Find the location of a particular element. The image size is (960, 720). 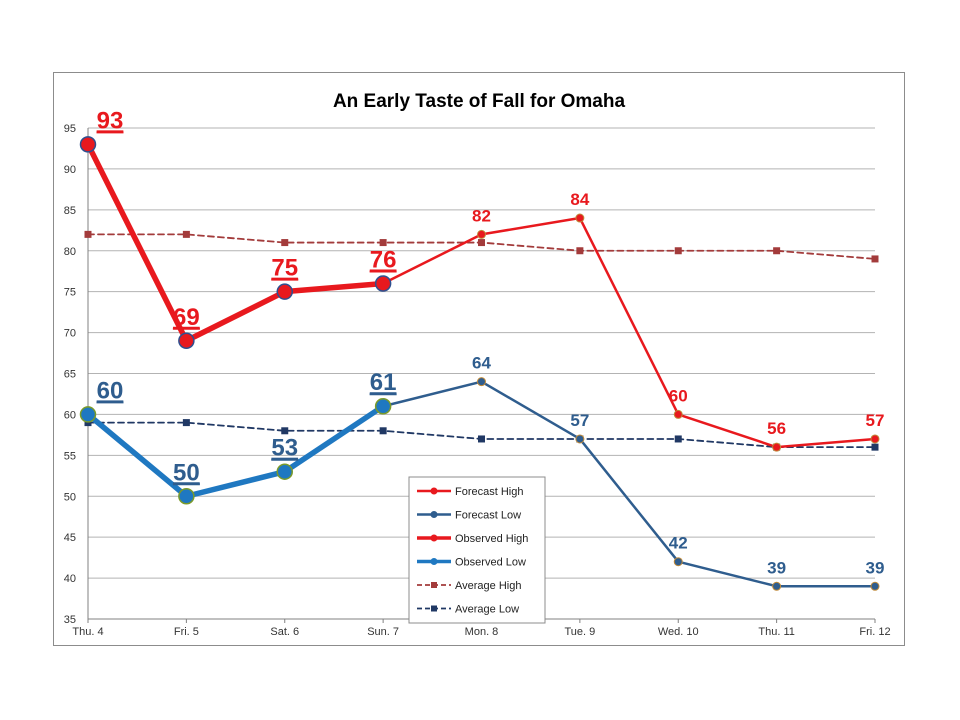

legend-label: Forecast Low is located at coordinates (488, 516).